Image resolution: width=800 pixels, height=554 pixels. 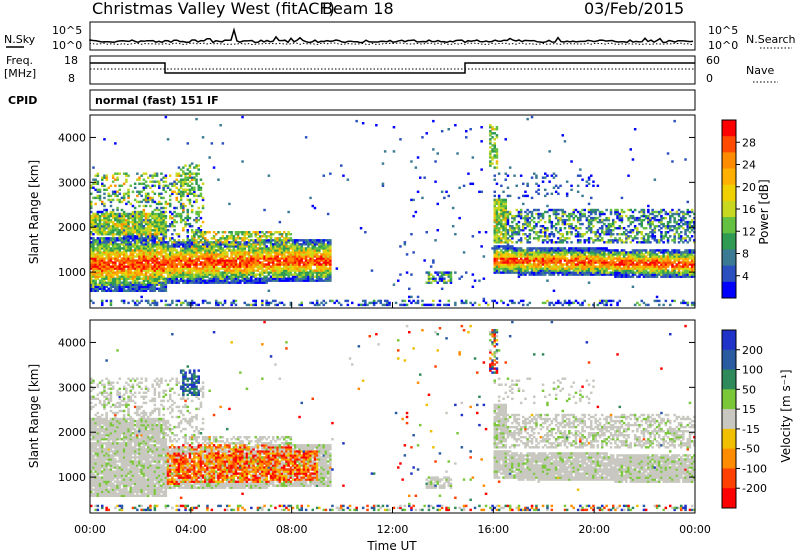 What do you see at coordinates (391, 44) in the screenshot?
I see `noise-search-trace` at bounding box center [391, 44].